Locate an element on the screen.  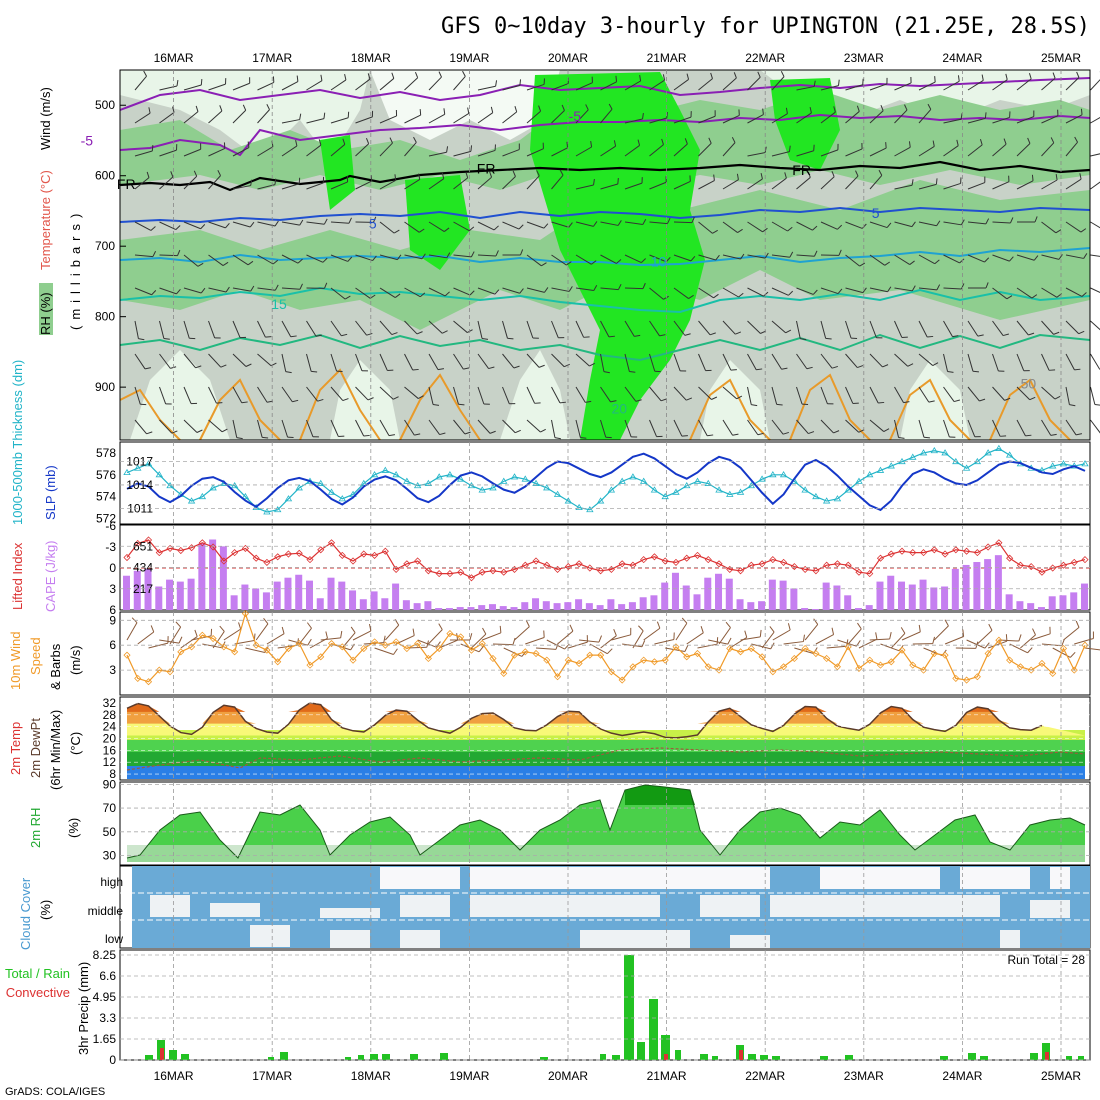
cloud-axis-label: Cloud Cover is located at coordinates (25, 913).